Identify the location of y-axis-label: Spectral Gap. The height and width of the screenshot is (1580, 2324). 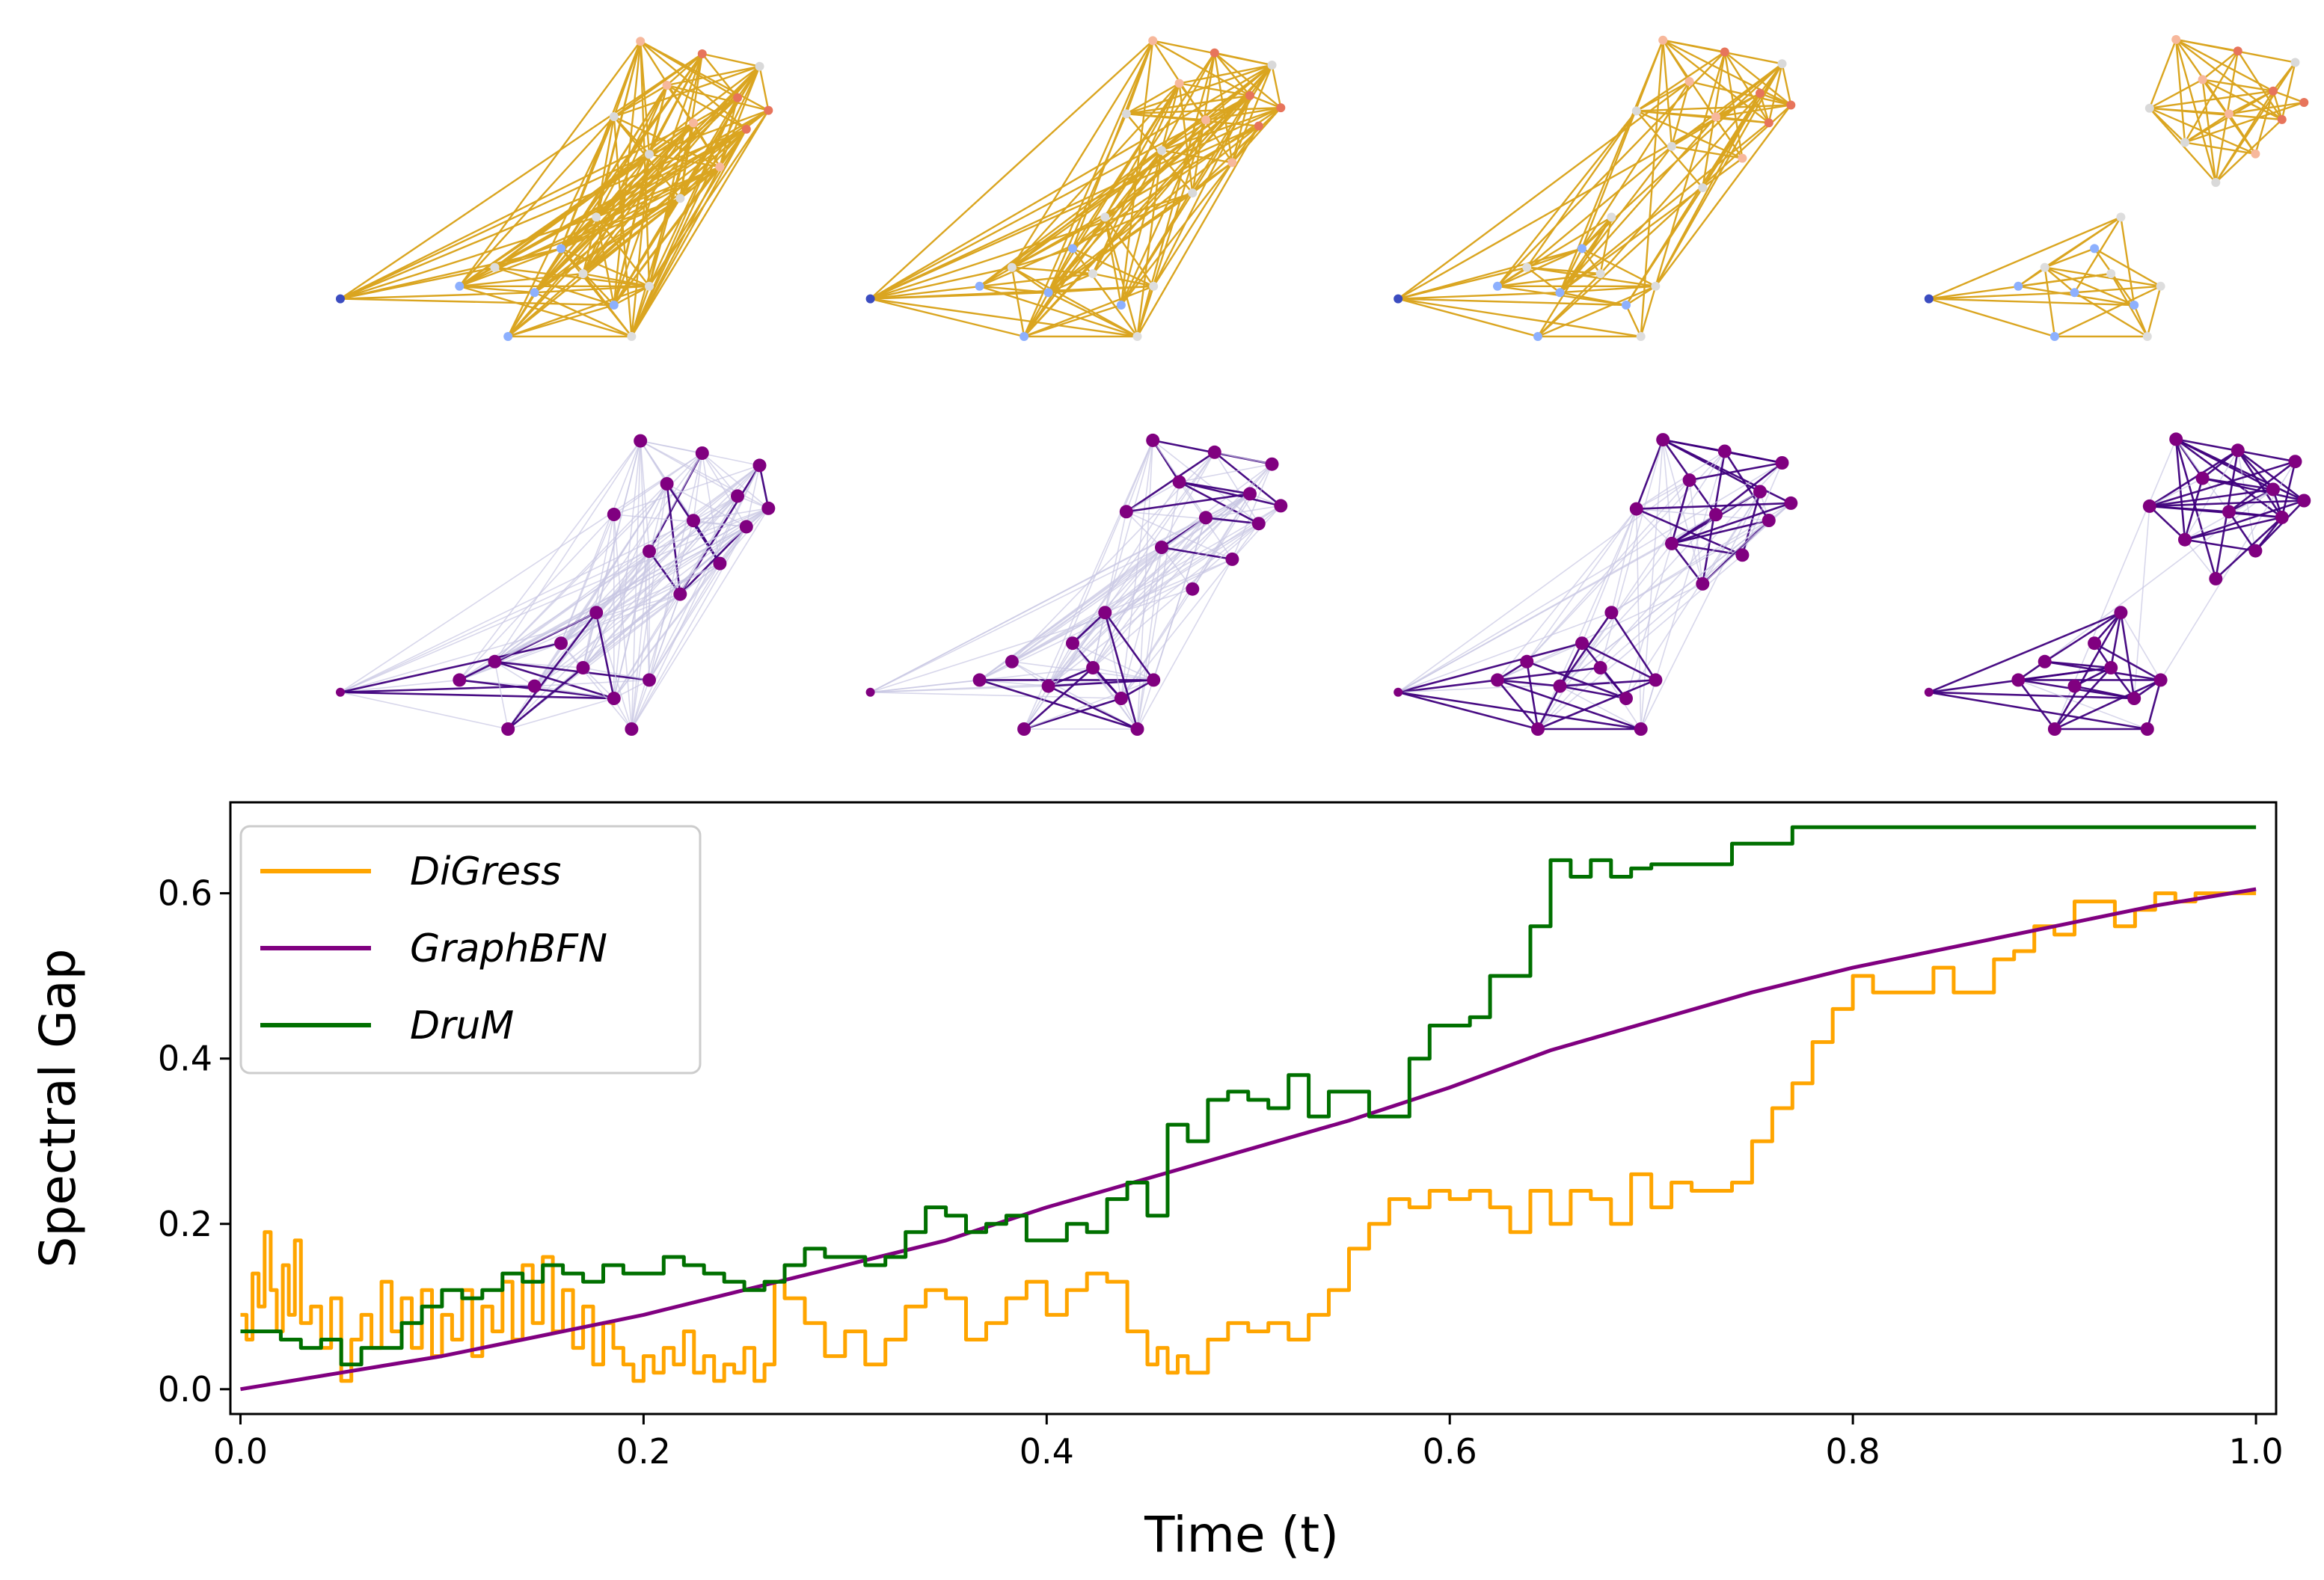
(58, 1108).